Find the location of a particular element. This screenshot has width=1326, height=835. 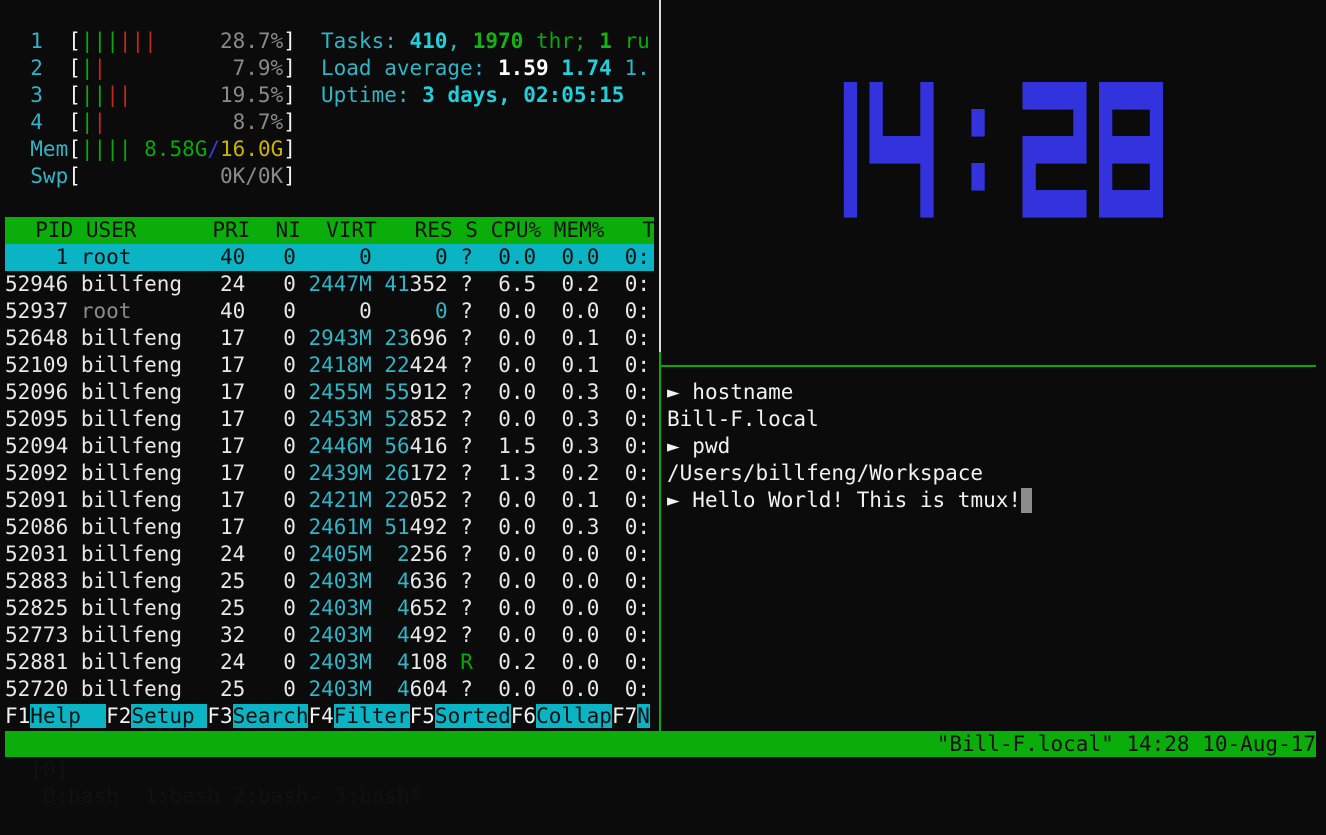

tmux-window-tab: 3:bash* is located at coordinates (378, 796).